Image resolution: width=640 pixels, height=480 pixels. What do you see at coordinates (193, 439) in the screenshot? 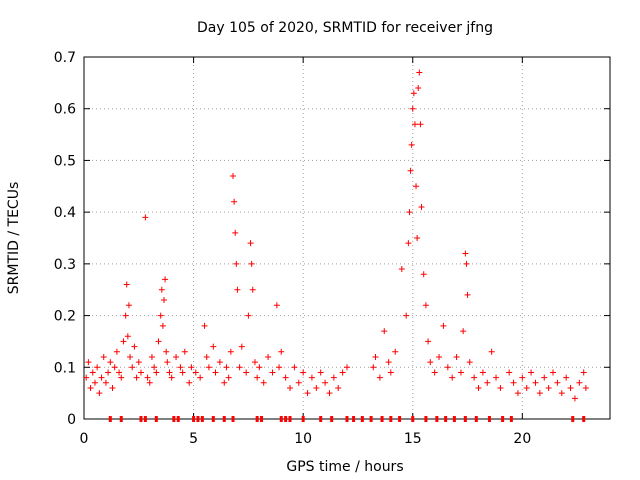
I see `x-tick-label: 5` at bounding box center [193, 439].